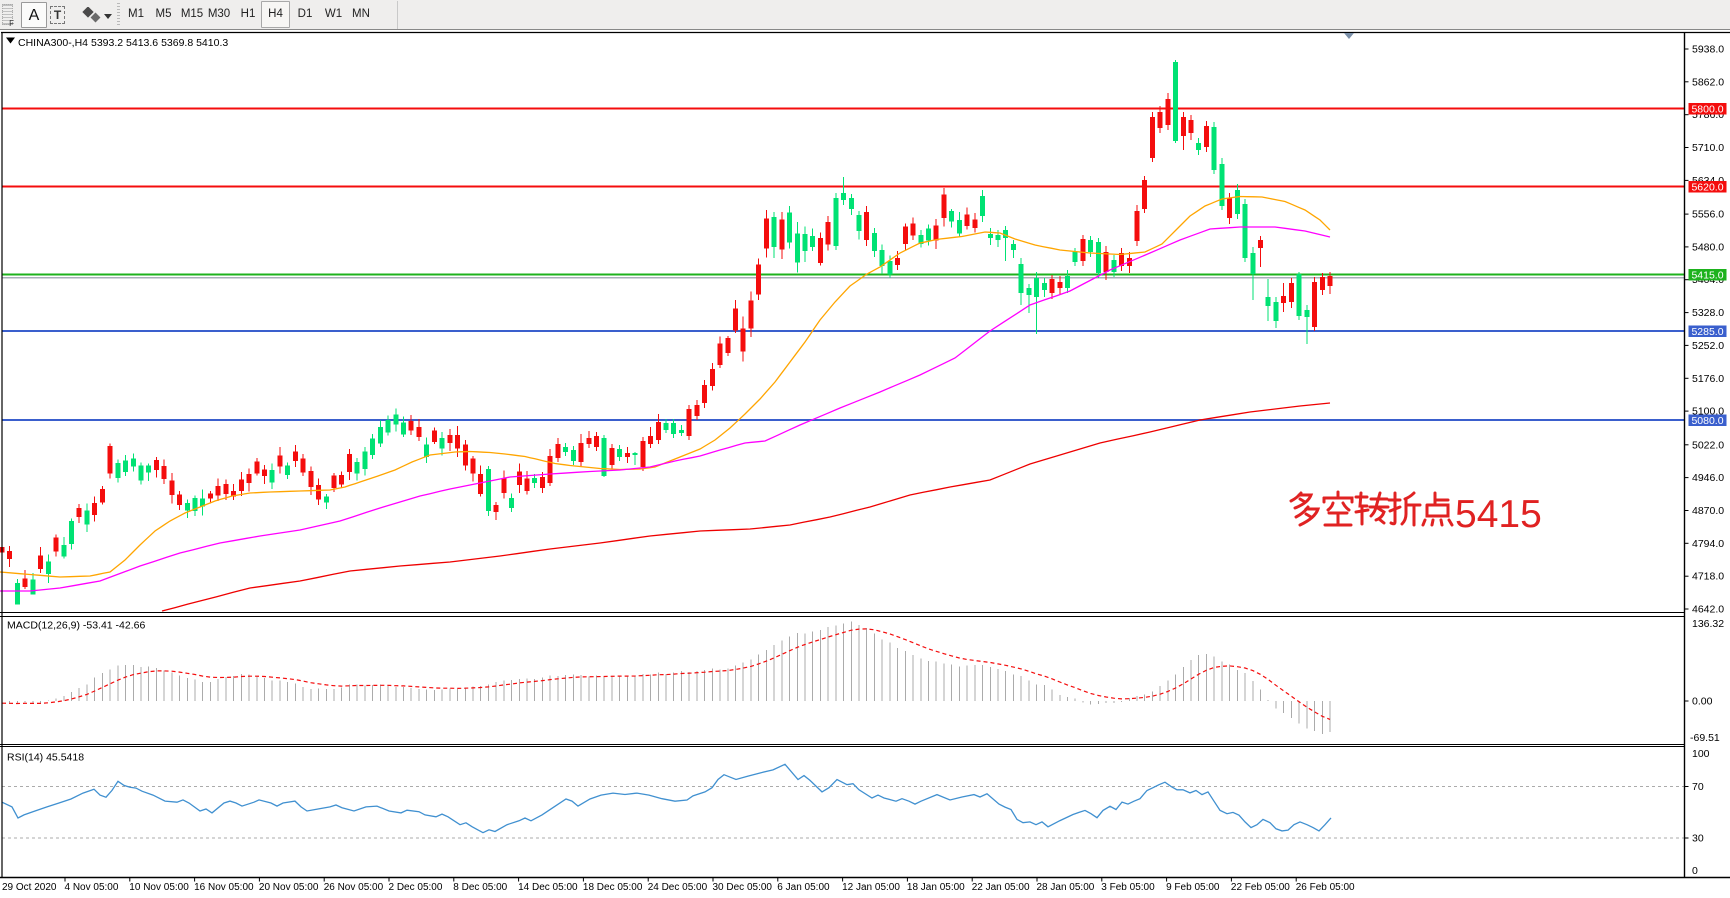 This screenshot has width=1730, height=898. What do you see at coordinates (613, 887) in the screenshot?
I see `svg-text: 18 Dec 05:00` at bounding box center [613, 887].